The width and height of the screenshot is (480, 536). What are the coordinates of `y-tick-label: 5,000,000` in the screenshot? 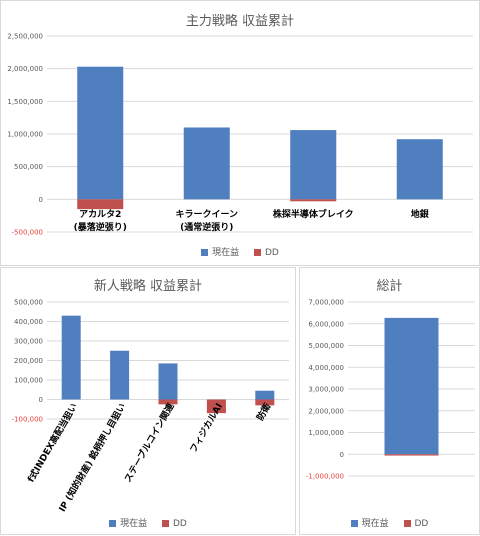 It's located at (326, 346).